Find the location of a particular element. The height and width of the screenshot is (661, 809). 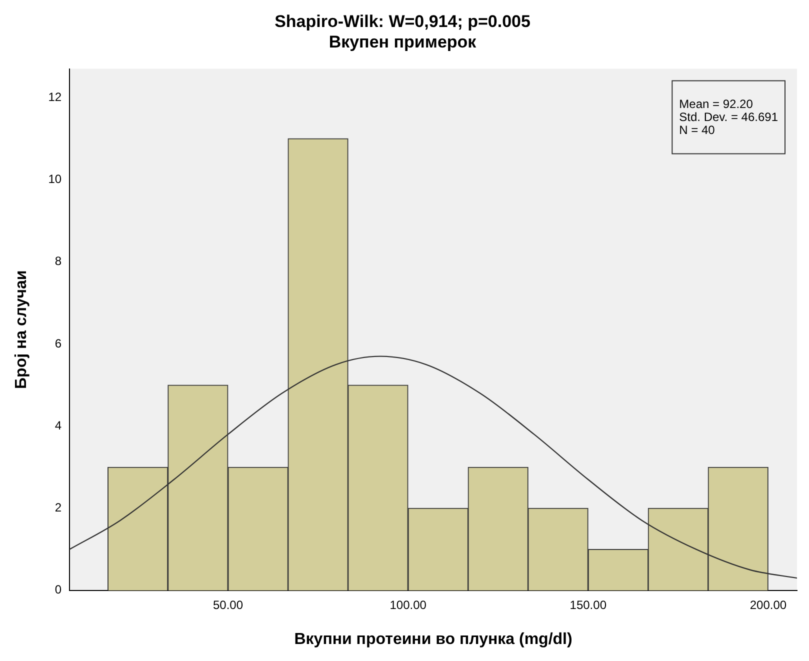

y-axis-title: Број на случаи is located at coordinates (21, 329).